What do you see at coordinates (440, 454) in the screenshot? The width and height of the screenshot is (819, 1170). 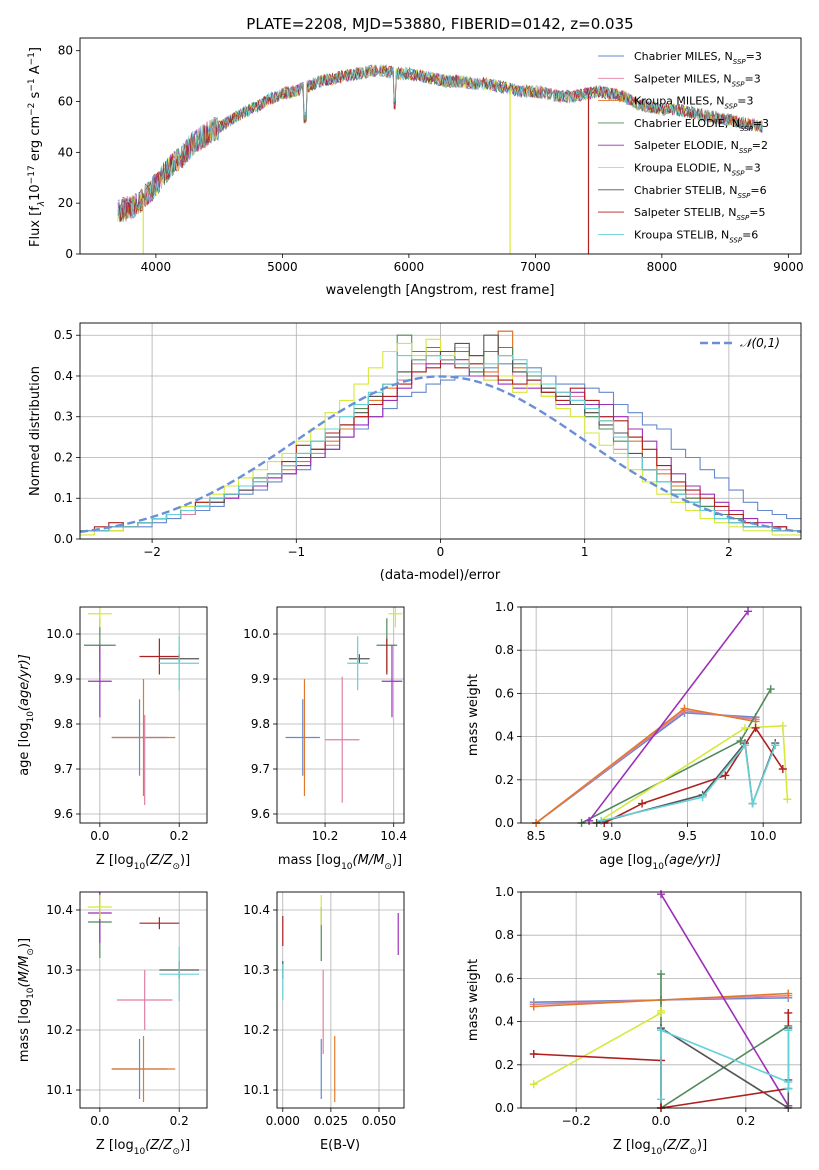 I see `normal-reference-curve` at bounding box center [440, 454].